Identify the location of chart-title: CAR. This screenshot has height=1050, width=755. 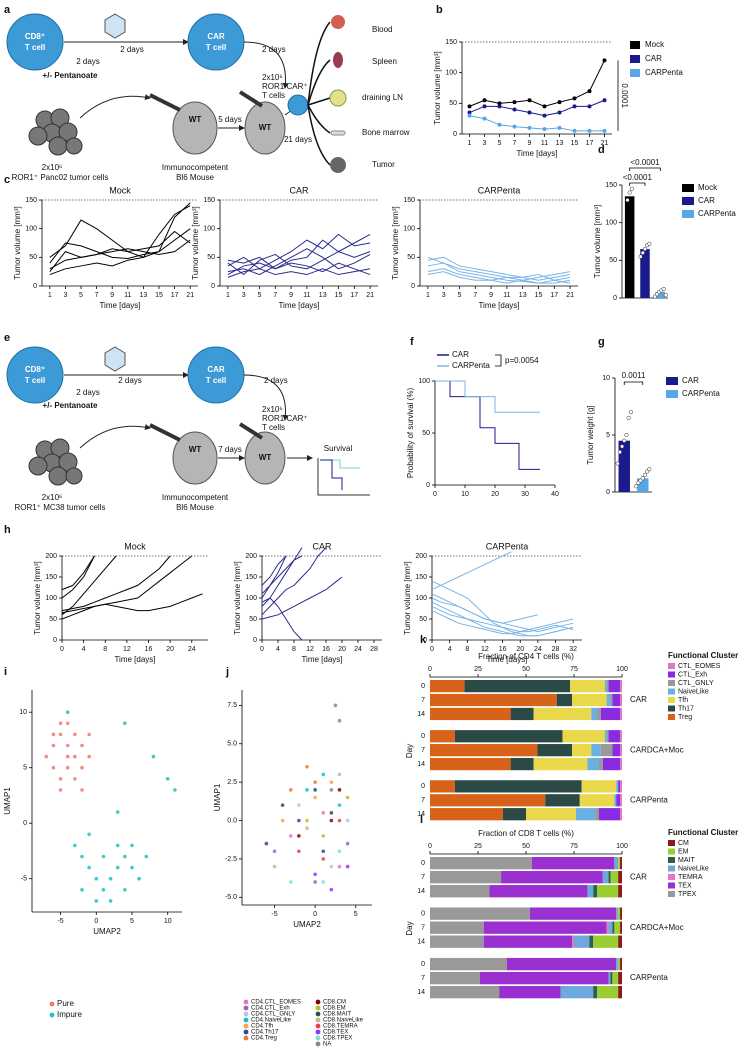
(299, 190).